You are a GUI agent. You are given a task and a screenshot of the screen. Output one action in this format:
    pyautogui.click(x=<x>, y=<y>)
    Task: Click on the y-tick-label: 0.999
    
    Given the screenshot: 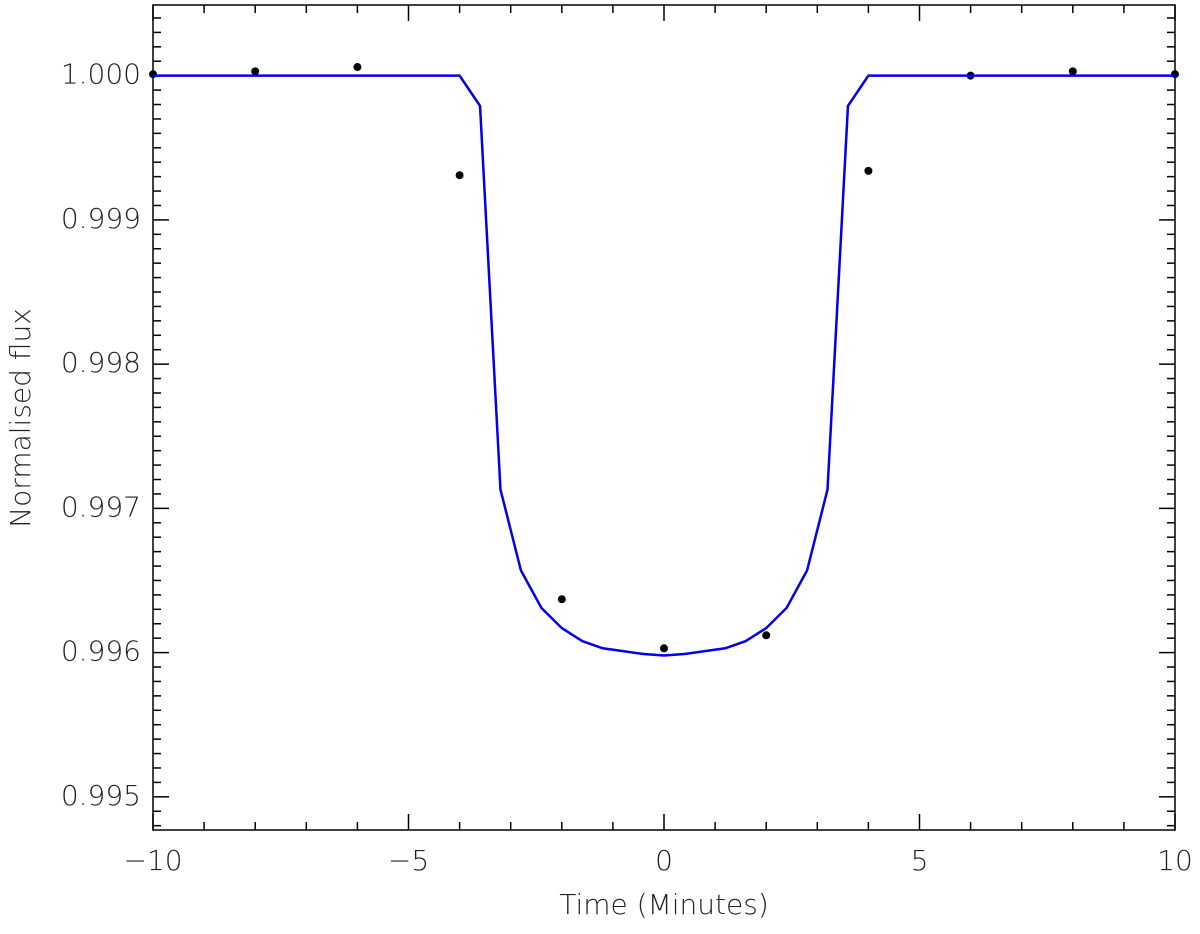 What is the action you would take?
    pyautogui.click(x=101, y=218)
    